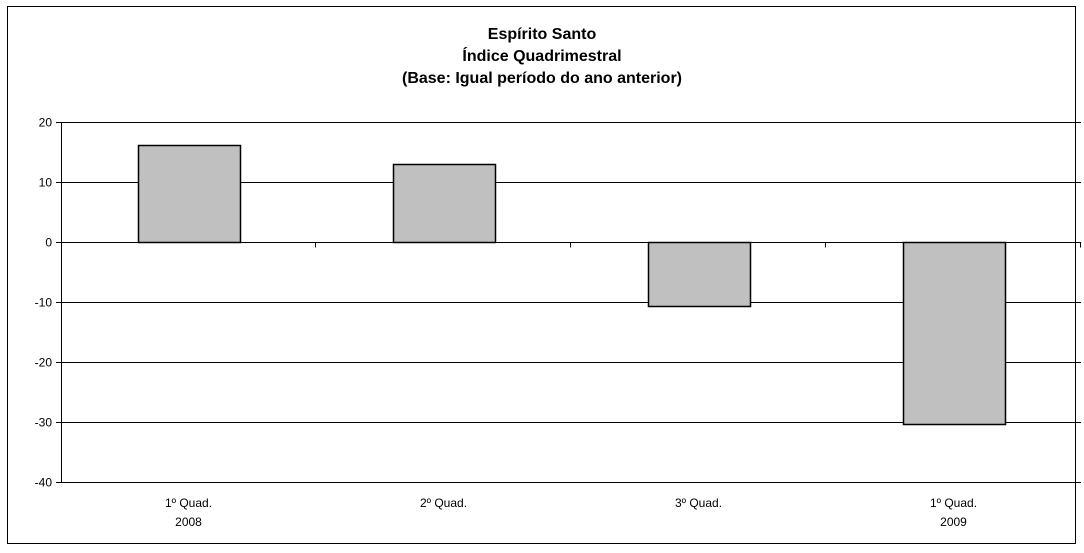  What do you see at coordinates (542, 34) in the screenshot?
I see `chart-title-line-1: Espírito Santo` at bounding box center [542, 34].